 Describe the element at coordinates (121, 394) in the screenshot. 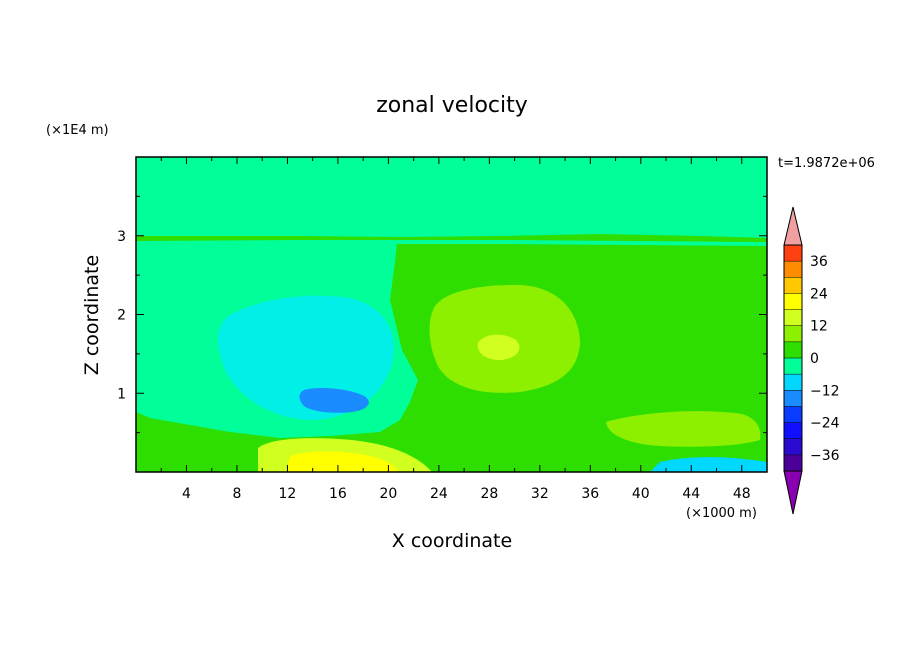

I see `y-tick-label: 1` at that location.